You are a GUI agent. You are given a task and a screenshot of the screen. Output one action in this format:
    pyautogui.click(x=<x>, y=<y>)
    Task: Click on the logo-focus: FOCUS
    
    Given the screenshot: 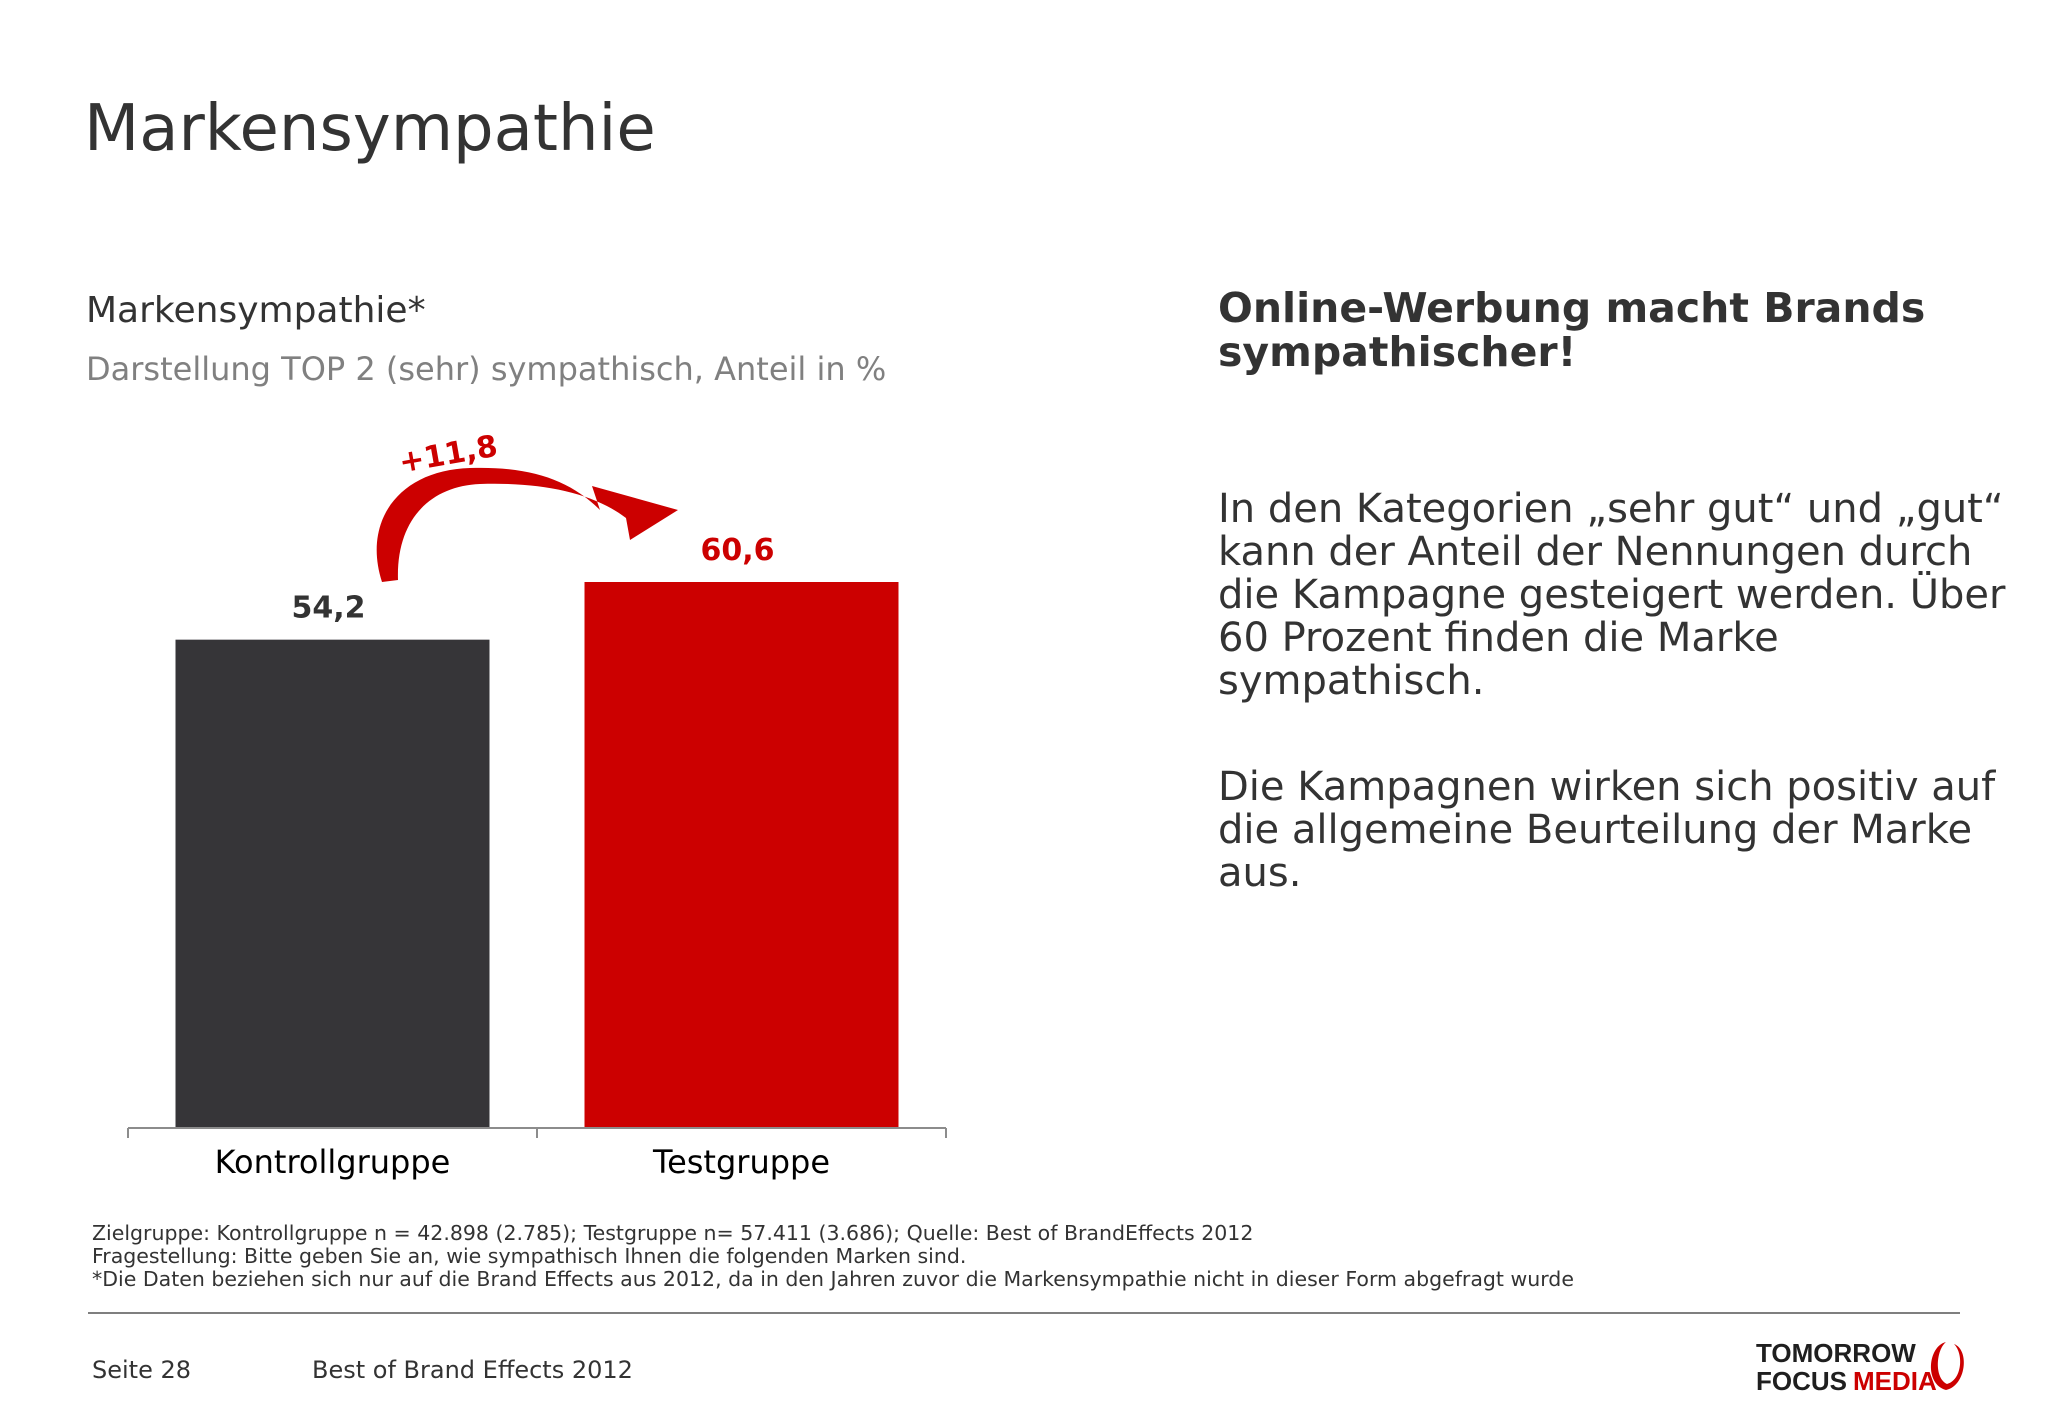 What is the action you would take?
    pyautogui.click(x=1801, y=1381)
    